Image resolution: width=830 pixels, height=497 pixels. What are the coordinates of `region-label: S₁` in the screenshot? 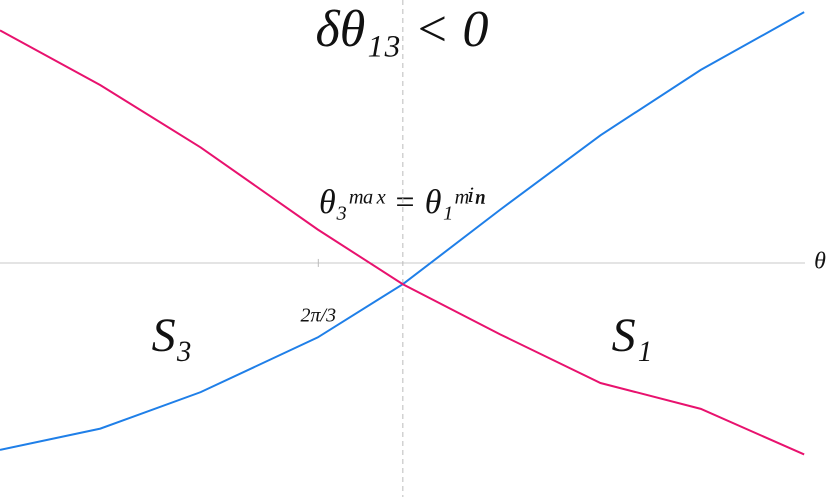 It's located at (632, 335).